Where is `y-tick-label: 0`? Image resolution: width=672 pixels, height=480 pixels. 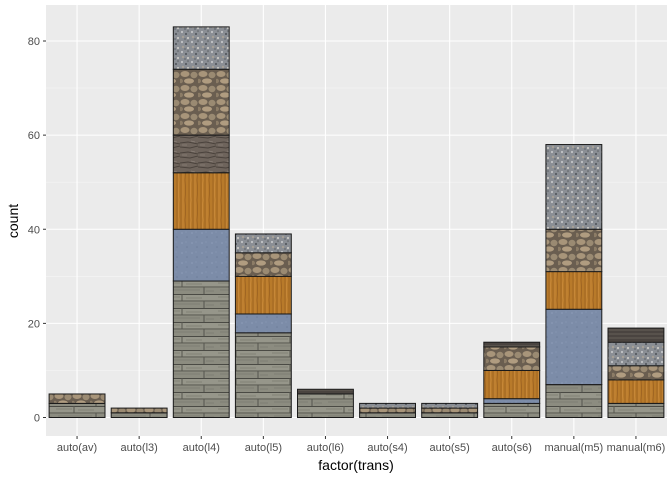 y-tick-label: 0 is located at coordinates (37, 419).